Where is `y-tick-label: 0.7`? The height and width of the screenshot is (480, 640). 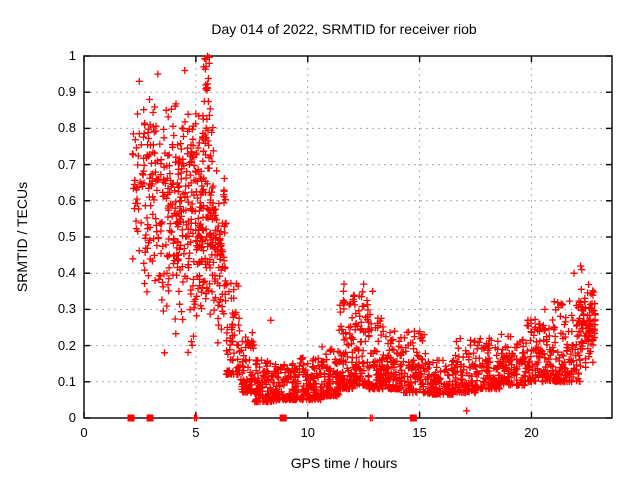
y-tick-label: 0.7 is located at coordinates (66, 164).